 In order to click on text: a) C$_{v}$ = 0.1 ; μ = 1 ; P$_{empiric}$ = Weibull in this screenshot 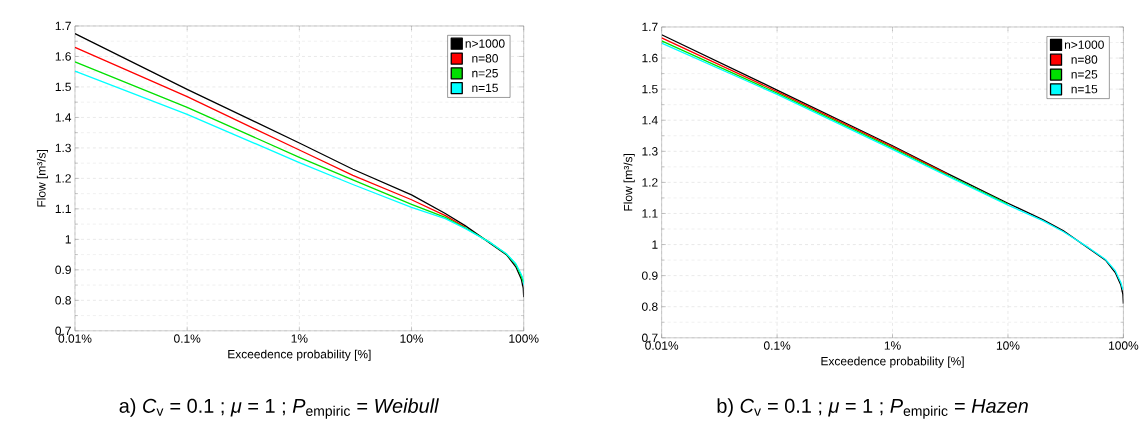, I will do `click(279, 408)`.